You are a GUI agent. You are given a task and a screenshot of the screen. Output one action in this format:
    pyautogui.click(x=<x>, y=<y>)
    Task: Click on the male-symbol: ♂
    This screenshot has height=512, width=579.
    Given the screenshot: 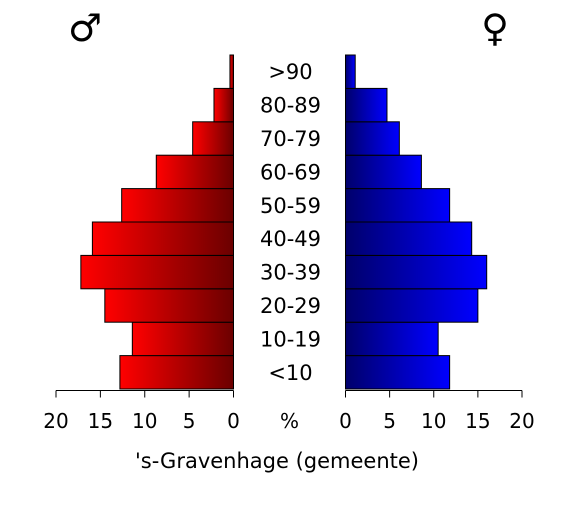 What is the action you would take?
    pyautogui.click(x=85, y=28)
    